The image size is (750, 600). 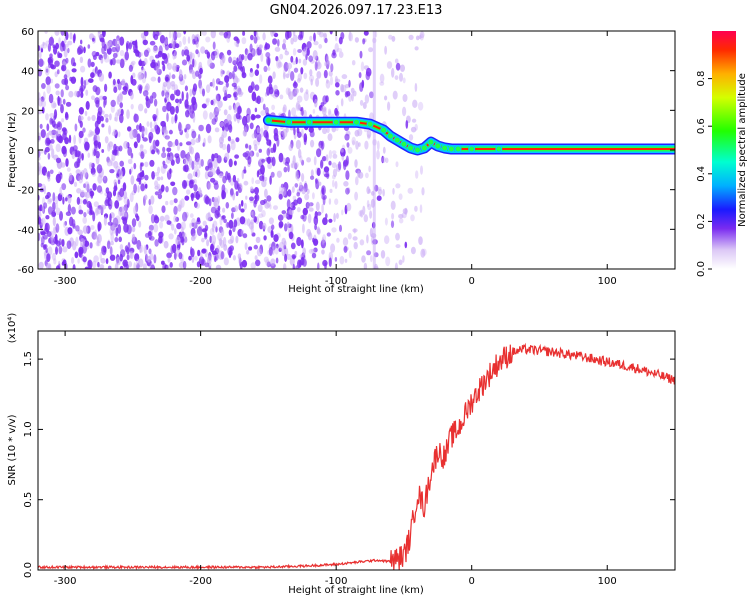 What do you see at coordinates (336, 281) in the screenshot?
I see `x-tick-label: -100` at bounding box center [336, 281].